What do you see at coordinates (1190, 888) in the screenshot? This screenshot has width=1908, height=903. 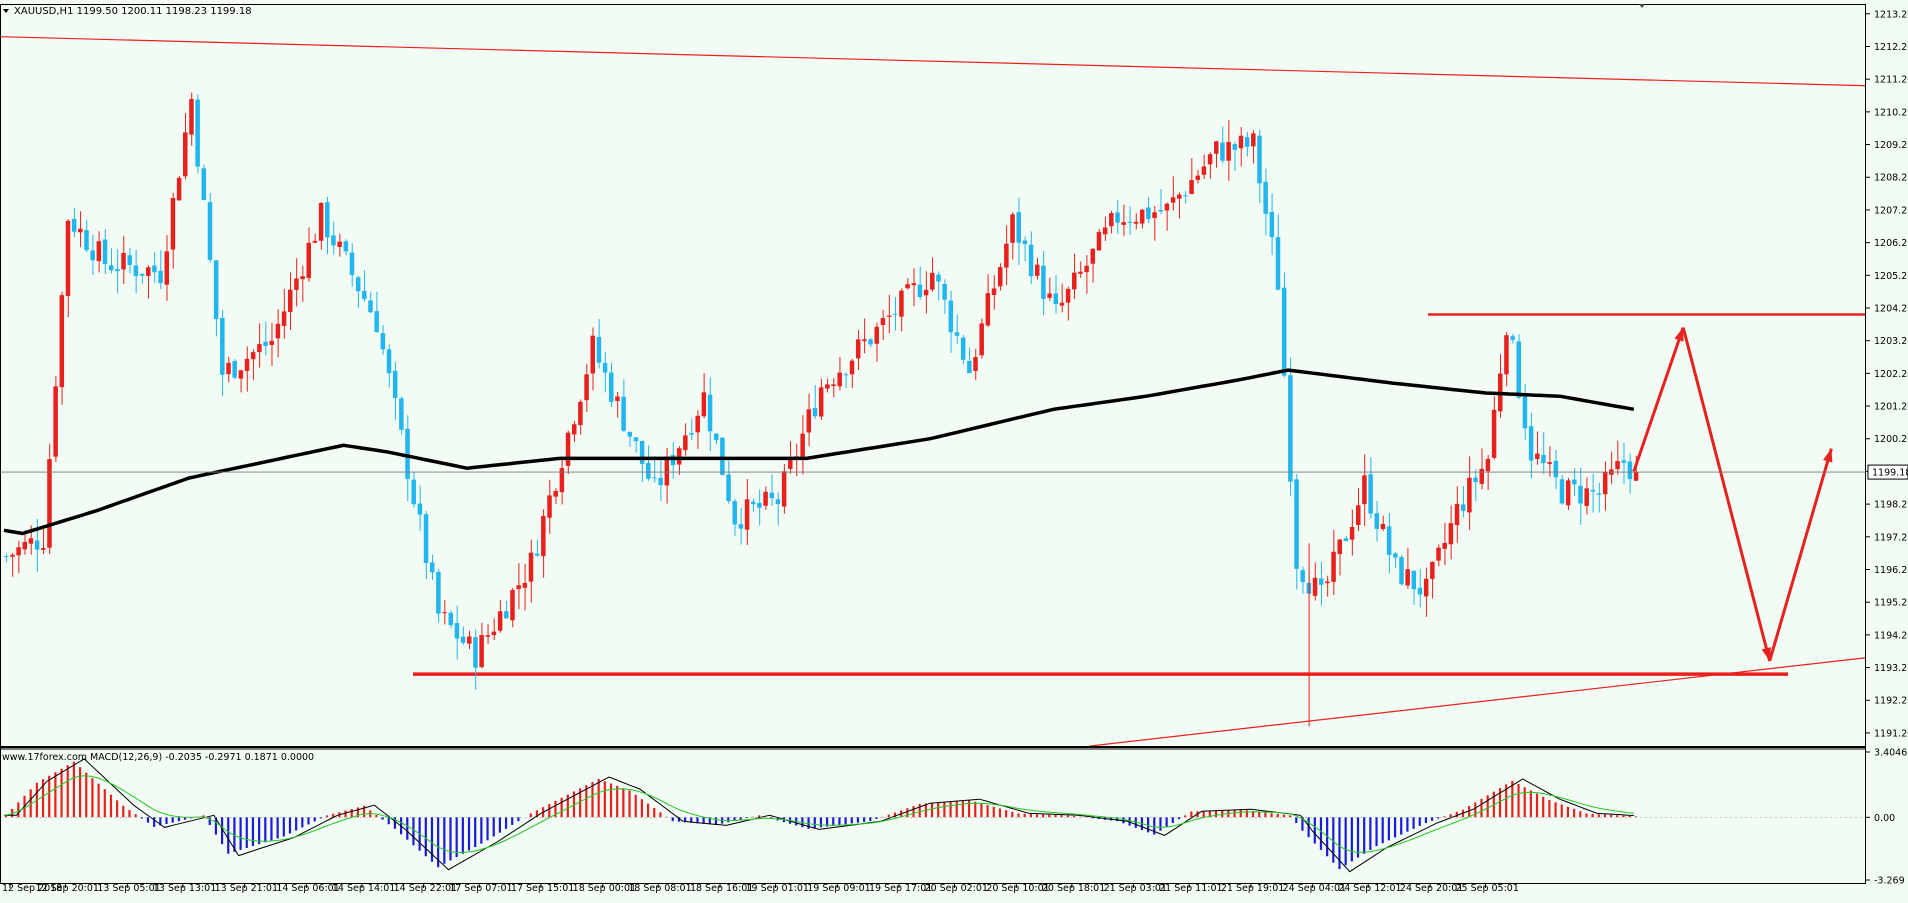 I see `x-tick-label: 21 Sep 11:01` at bounding box center [1190, 888].